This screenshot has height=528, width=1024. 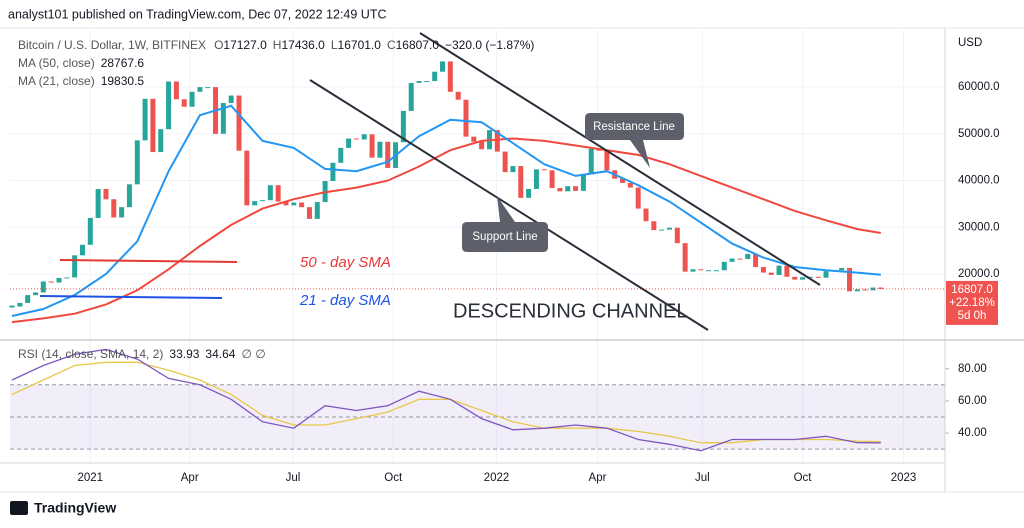 I want to click on legend-label: C, so click(x=391, y=45).